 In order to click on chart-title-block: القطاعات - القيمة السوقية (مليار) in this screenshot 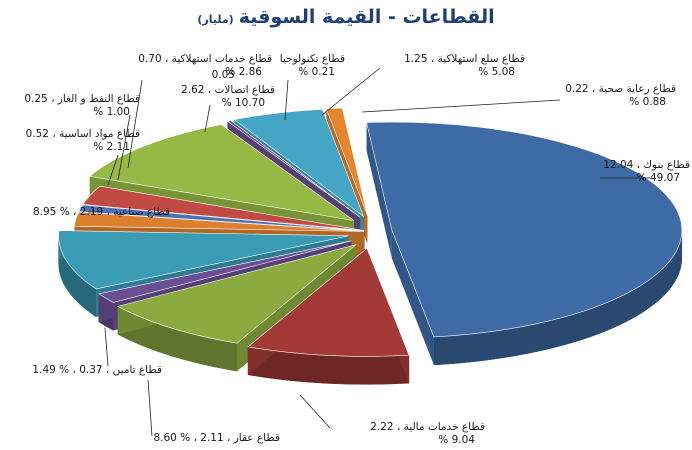, I will do `click(346, 17)`.